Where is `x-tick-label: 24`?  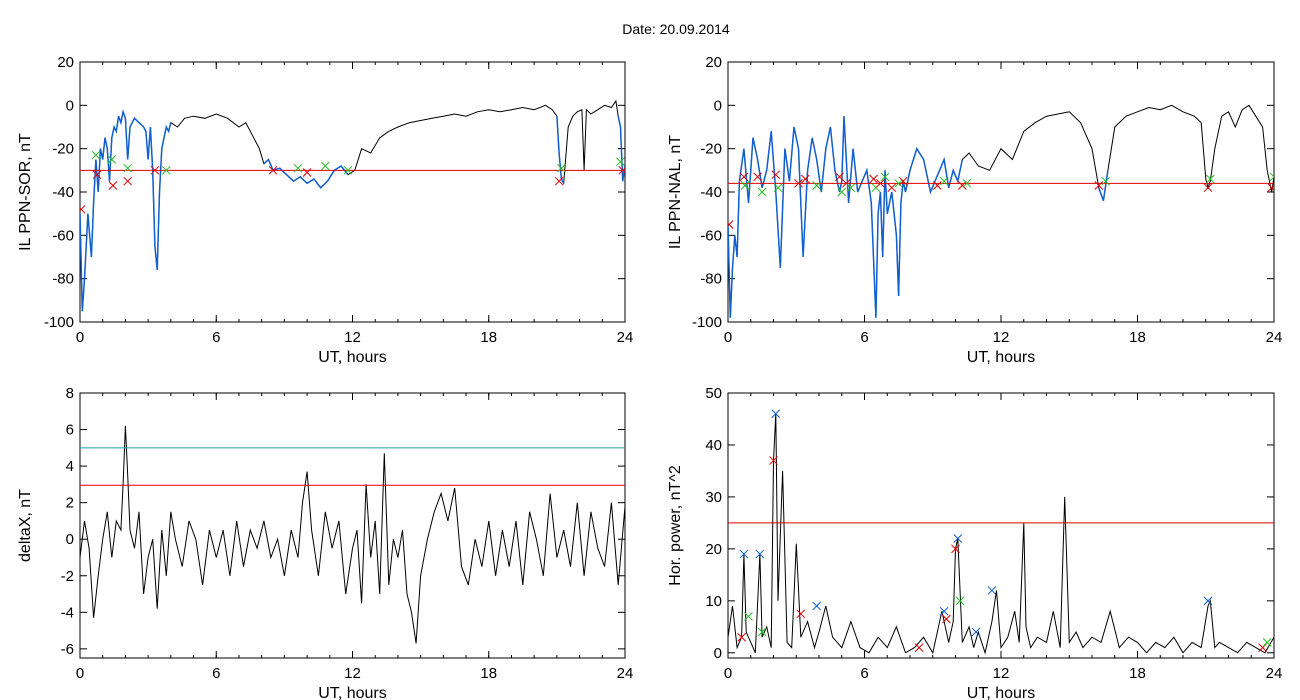 x-tick-label: 24 is located at coordinates (625, 673).